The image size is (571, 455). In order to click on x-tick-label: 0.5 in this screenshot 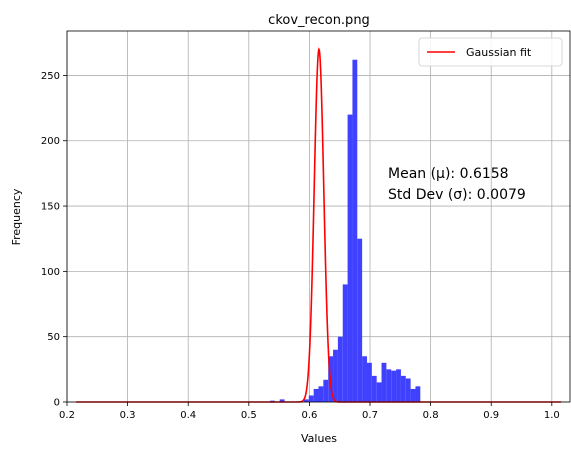, I will do `click(249, 415)`.